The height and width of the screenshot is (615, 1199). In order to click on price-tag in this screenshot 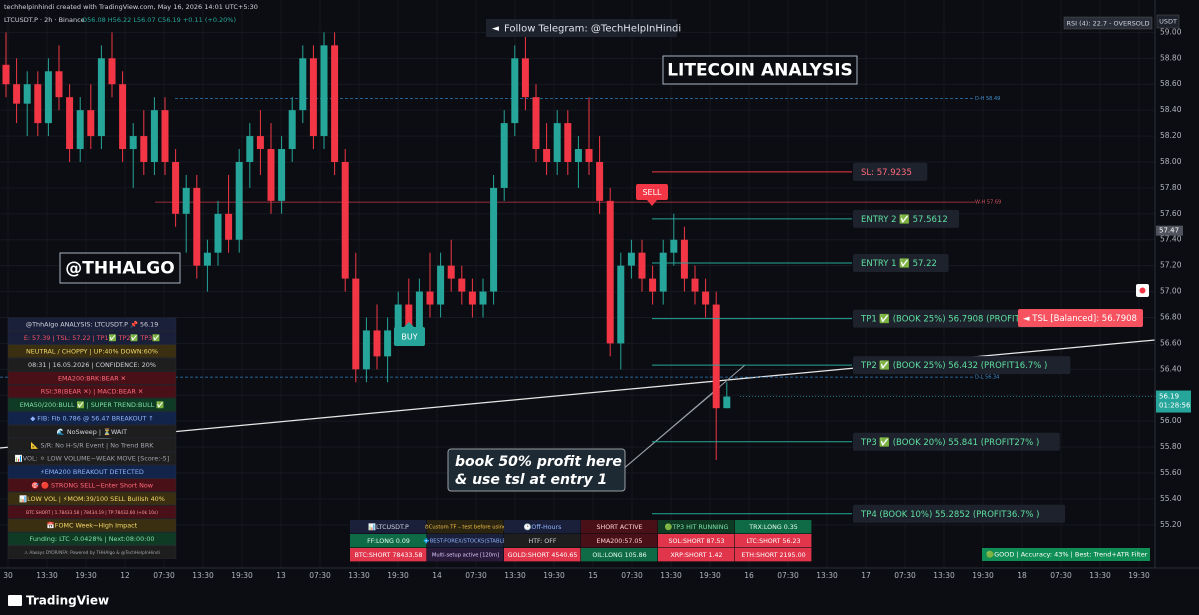, I will do `click(1169, 230)`.